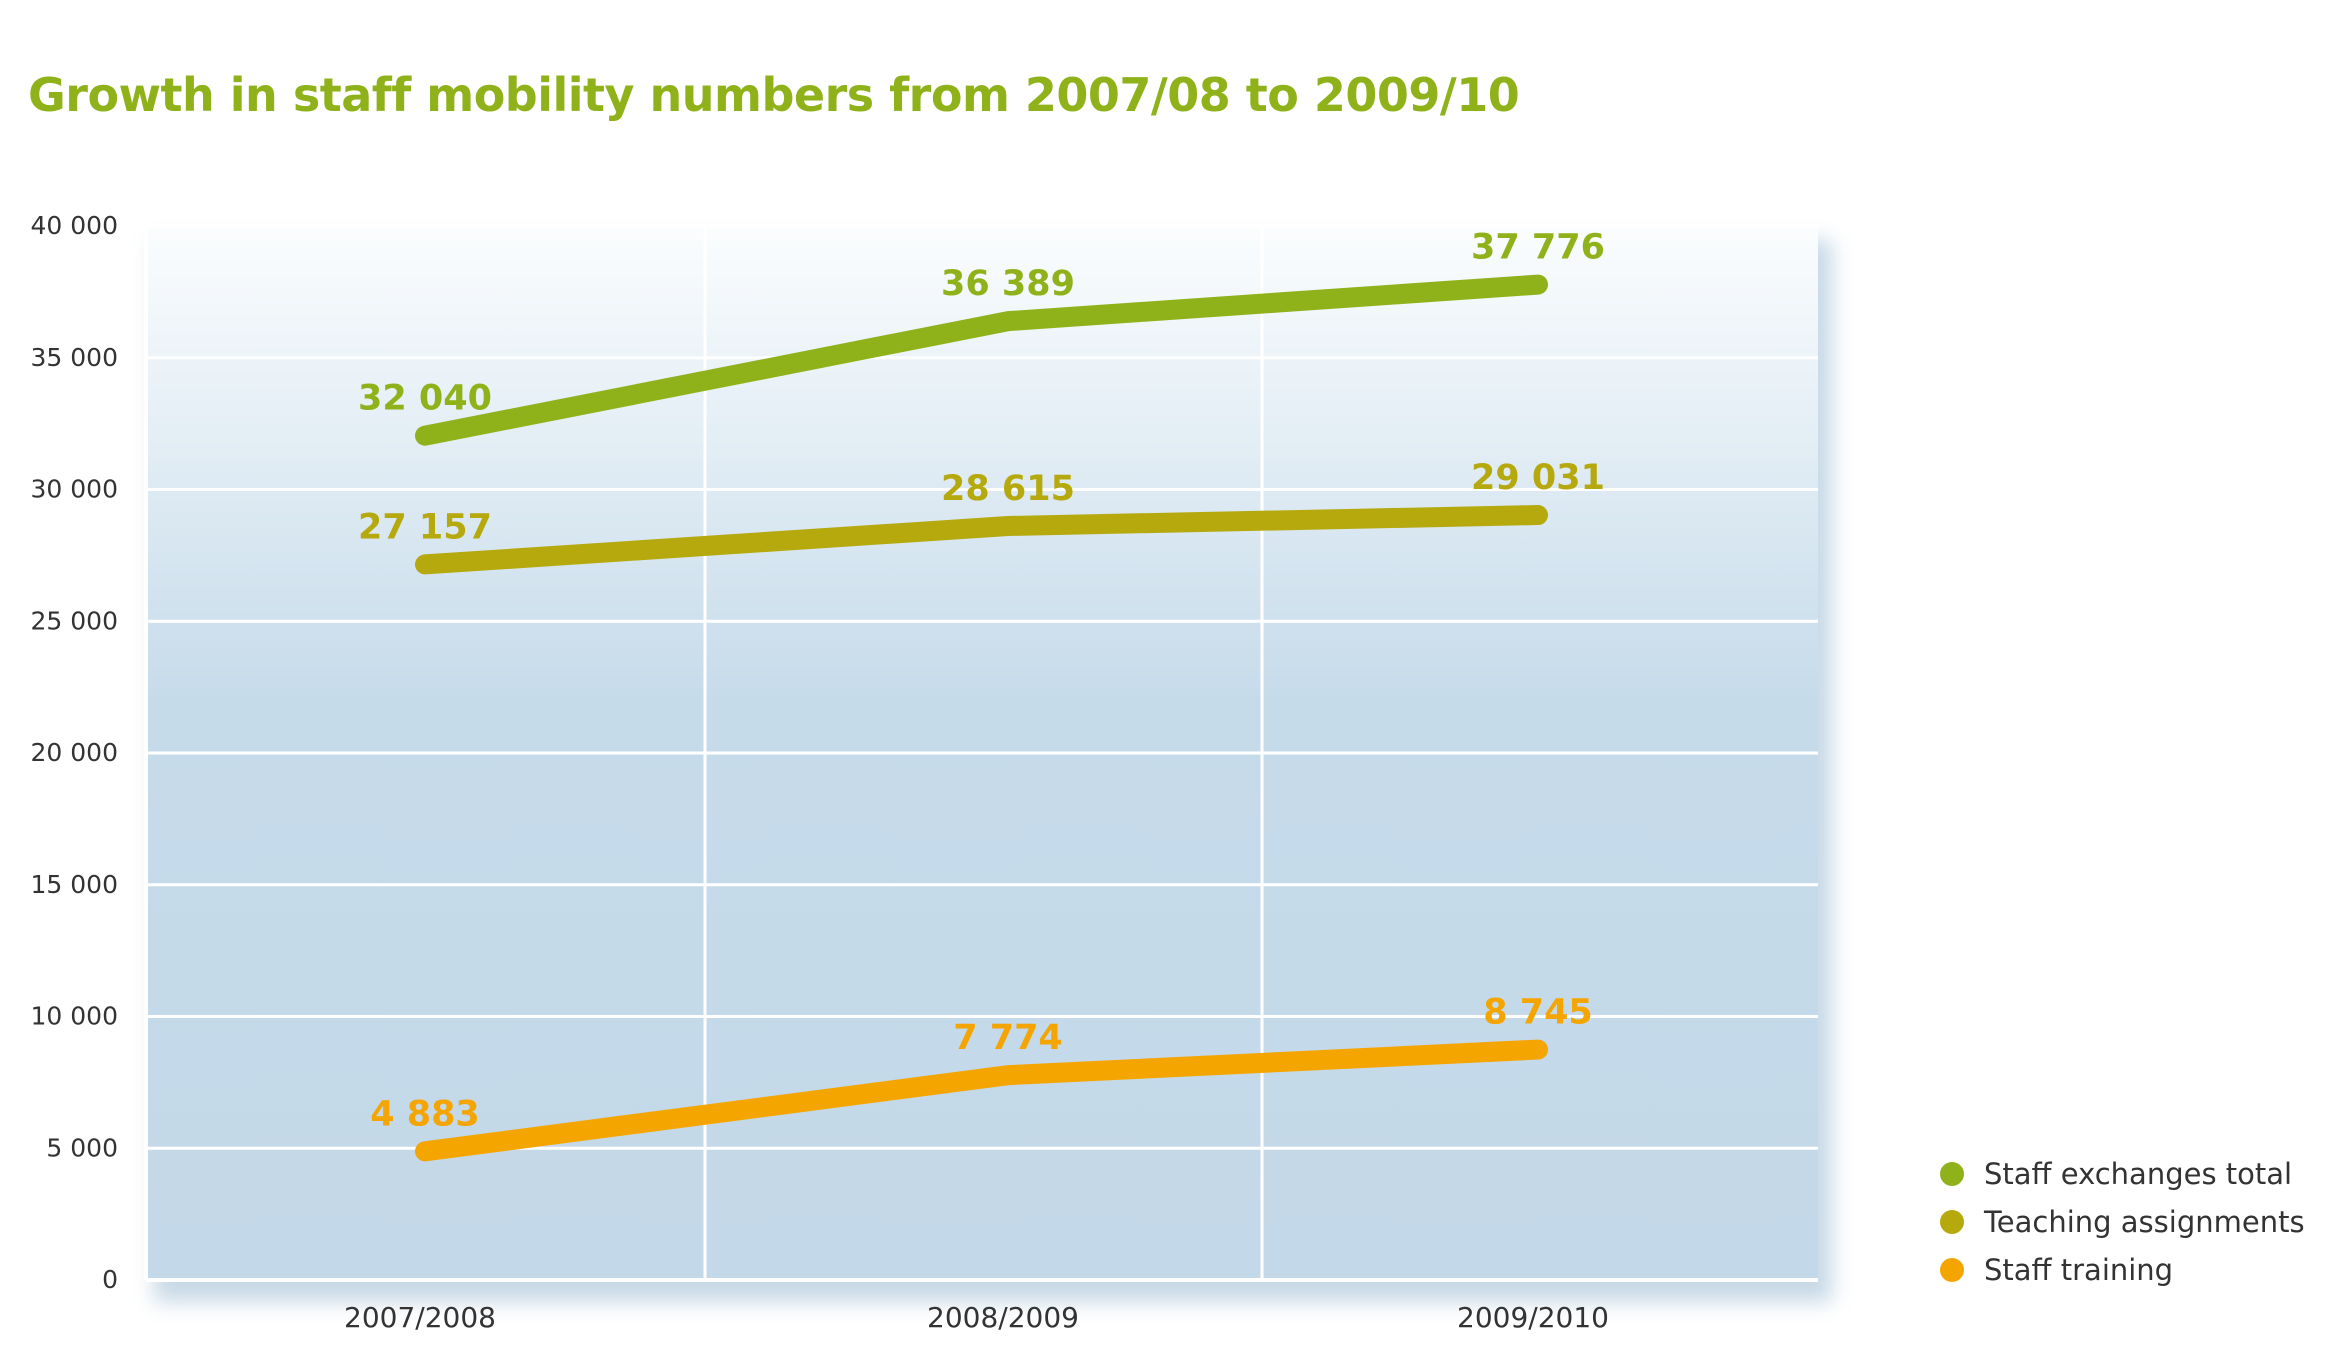 This screenshot has height=1368, width=2328. I want to click on y-tick-label: 20 000, so click(74, 752).